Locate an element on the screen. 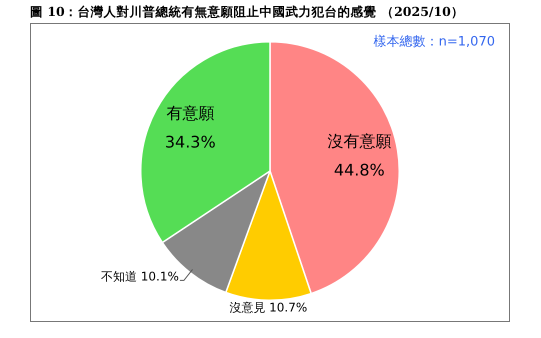 The height and width of the screenshot is (338, 541). slice-label: 有意願 is located at coordinates (190, 112).